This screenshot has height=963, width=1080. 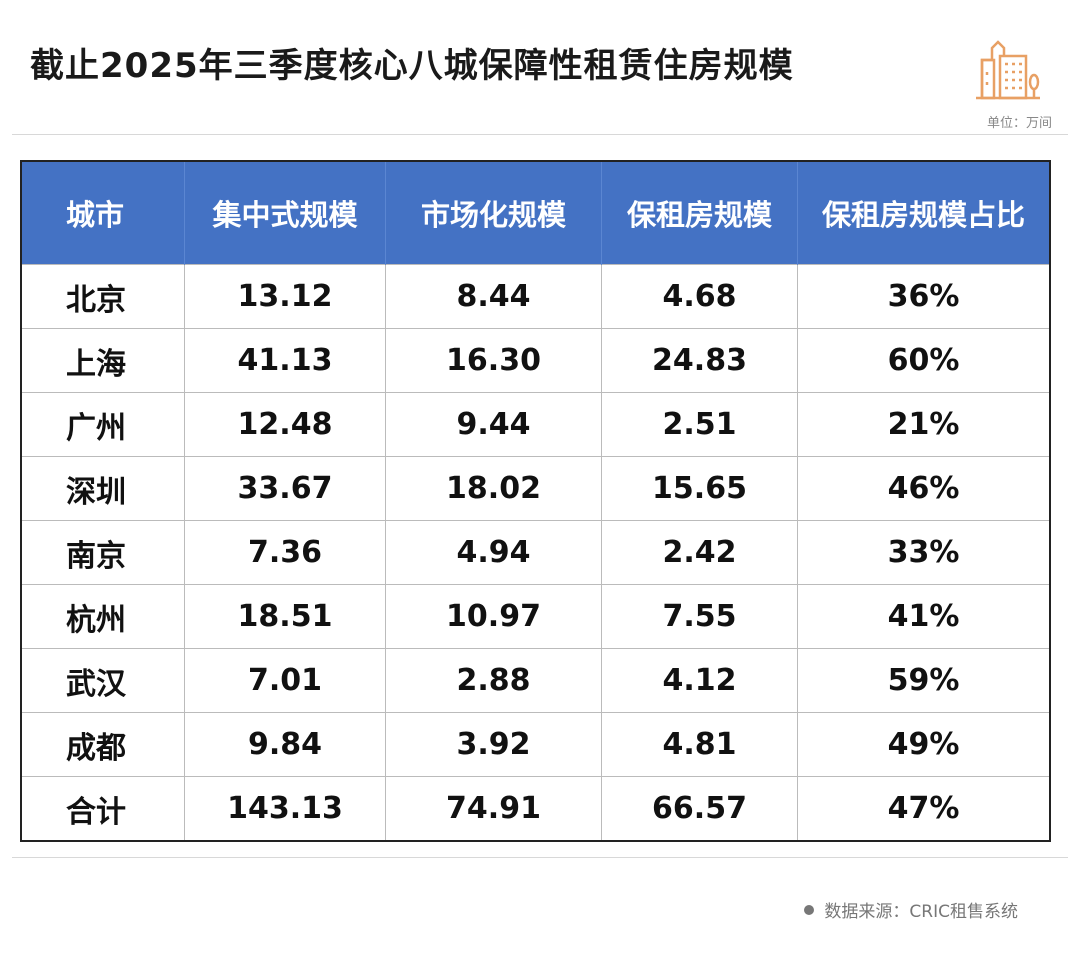 I want to click on cell-centralized: 13.12, so click(x=285, y=296).